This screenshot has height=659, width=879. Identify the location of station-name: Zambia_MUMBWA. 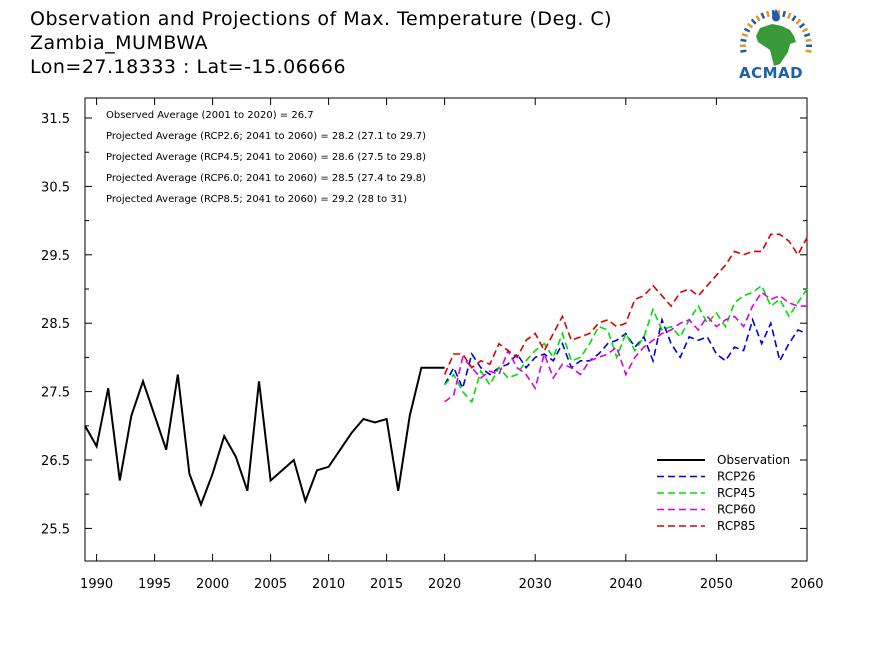
(119, 43).